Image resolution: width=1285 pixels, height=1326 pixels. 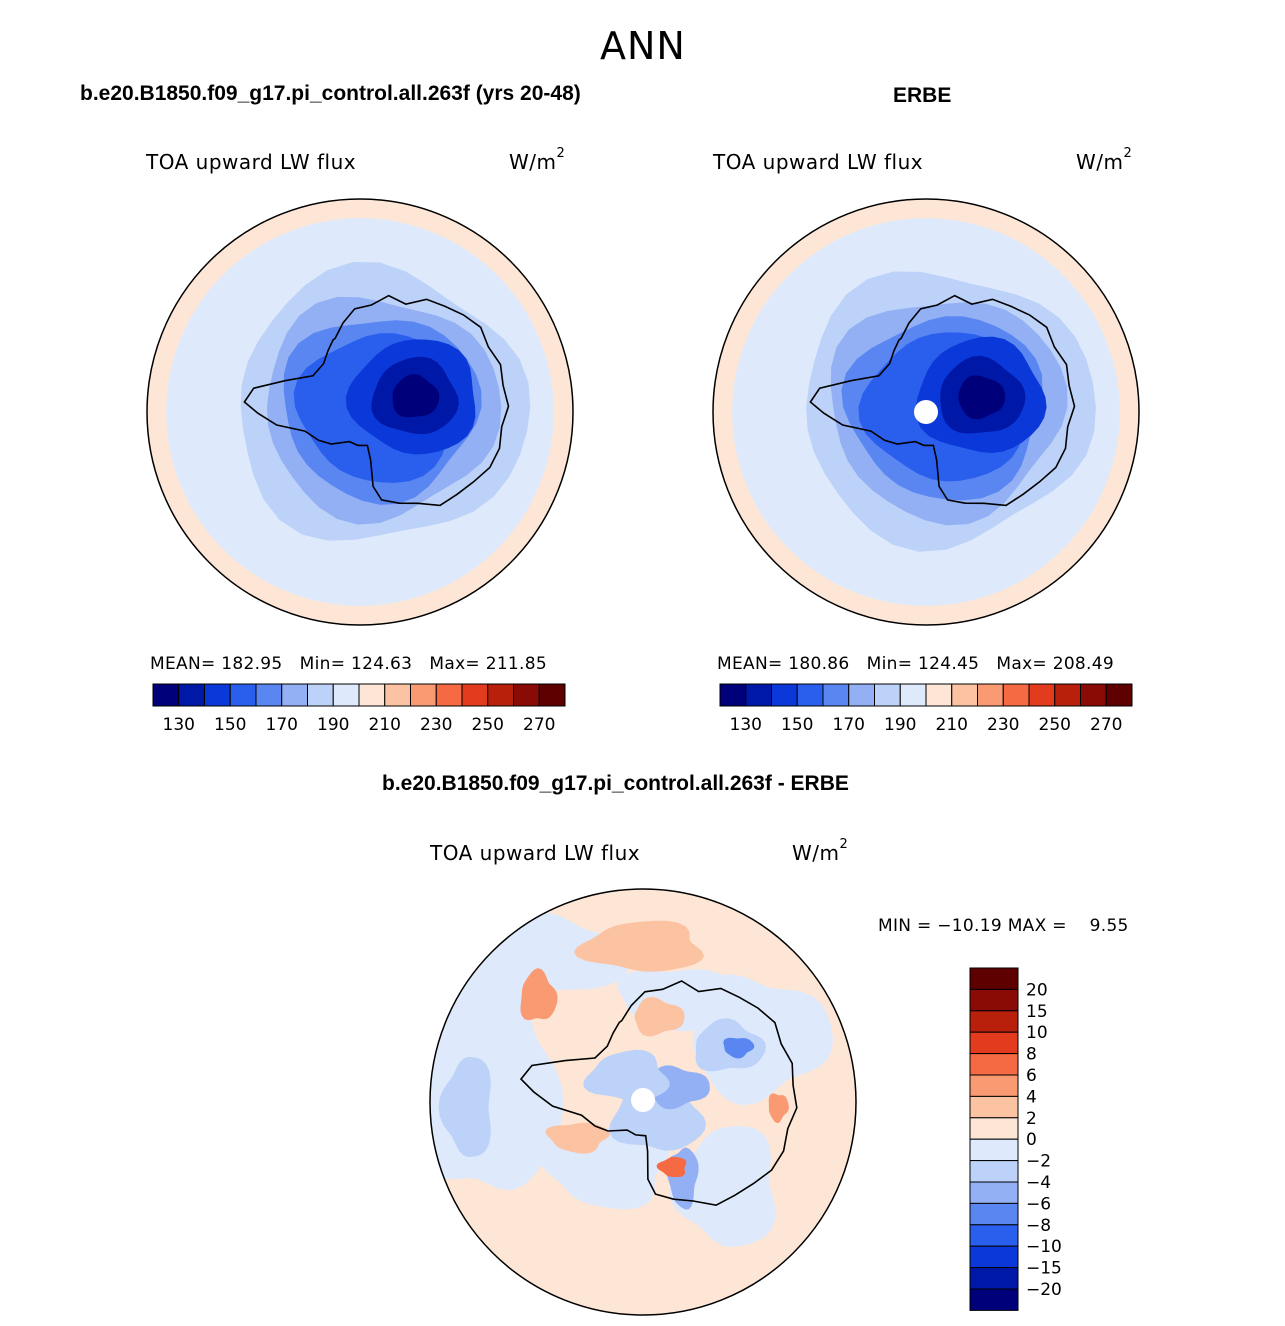 What do you see at coordinates (183, 664) in the screenshot?
I see `panel1-mean-label: MEAN=` at bounding box center [183, 664].